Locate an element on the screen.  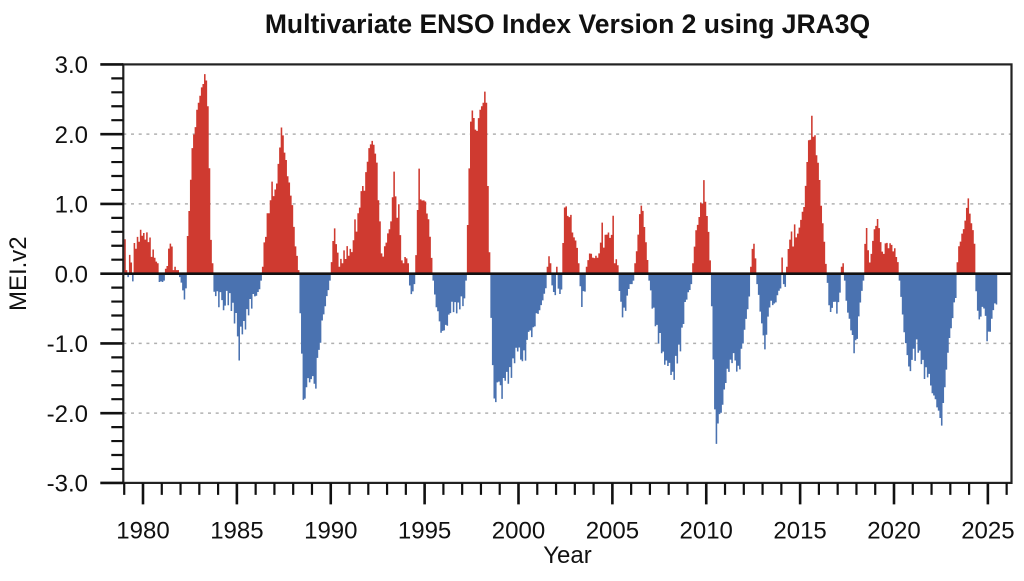
svg-text: 1990 is located at coordinates (330, 531).